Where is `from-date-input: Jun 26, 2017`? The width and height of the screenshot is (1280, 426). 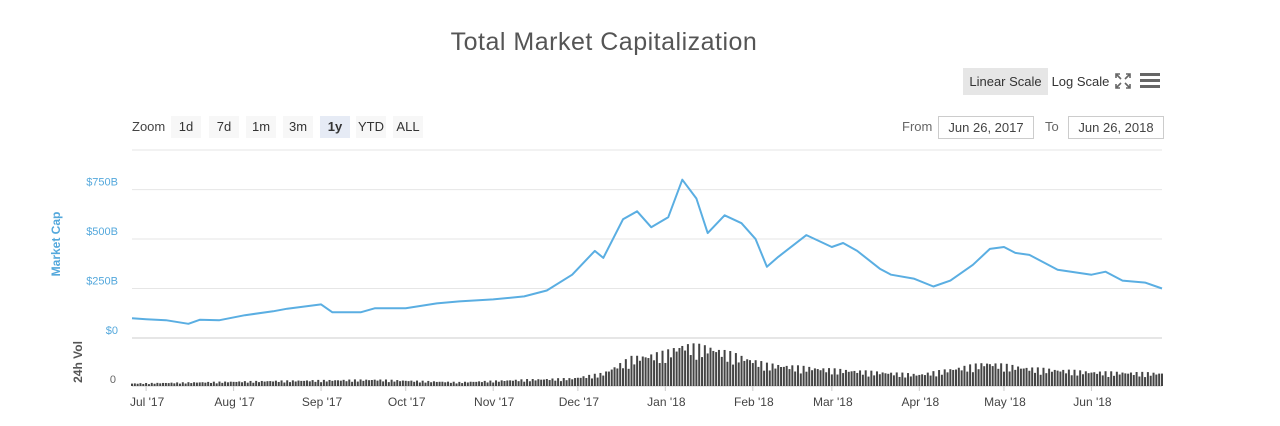 from-date-input: Jun 26, 2017 is located at coordinates (986, 127).